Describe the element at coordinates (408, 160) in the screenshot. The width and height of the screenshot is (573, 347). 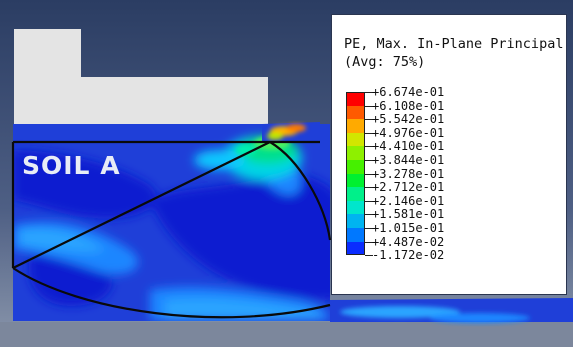
I see `legend-label: +3.844e-01` at that location.